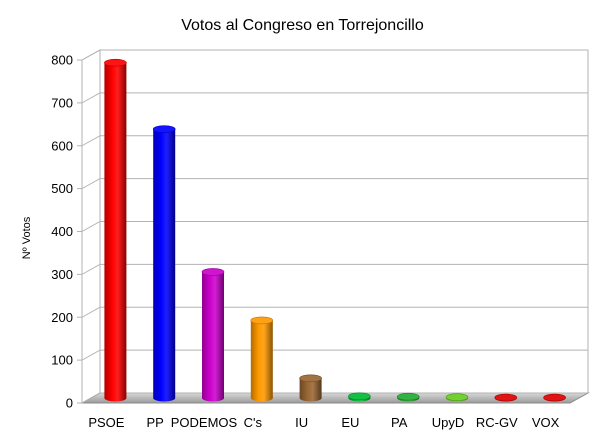  What do you see at coordinates (253, 422) in the screenshot?
I see `x-tick-label: C's` at bounding box center [253, 422].